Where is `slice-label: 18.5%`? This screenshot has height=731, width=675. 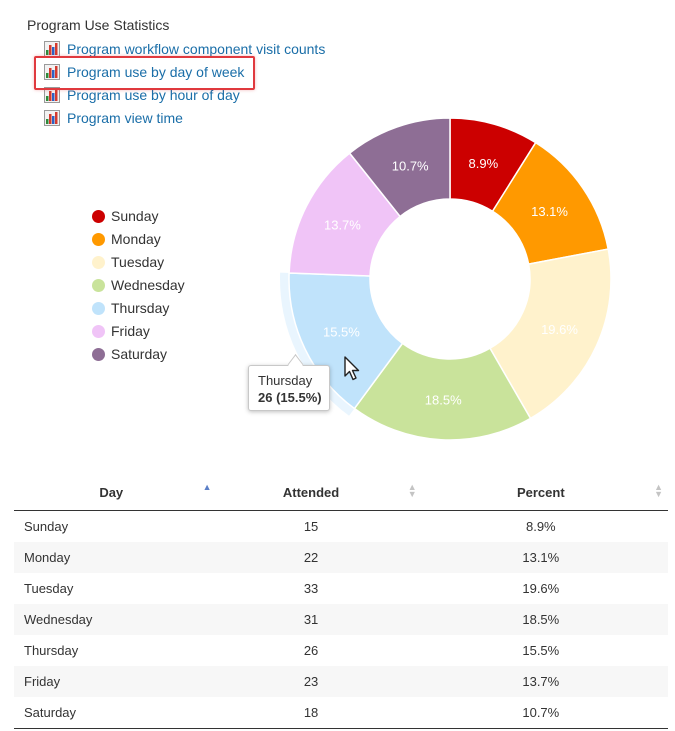 slice-label: 18.5% is located at coordinates (443, 399).